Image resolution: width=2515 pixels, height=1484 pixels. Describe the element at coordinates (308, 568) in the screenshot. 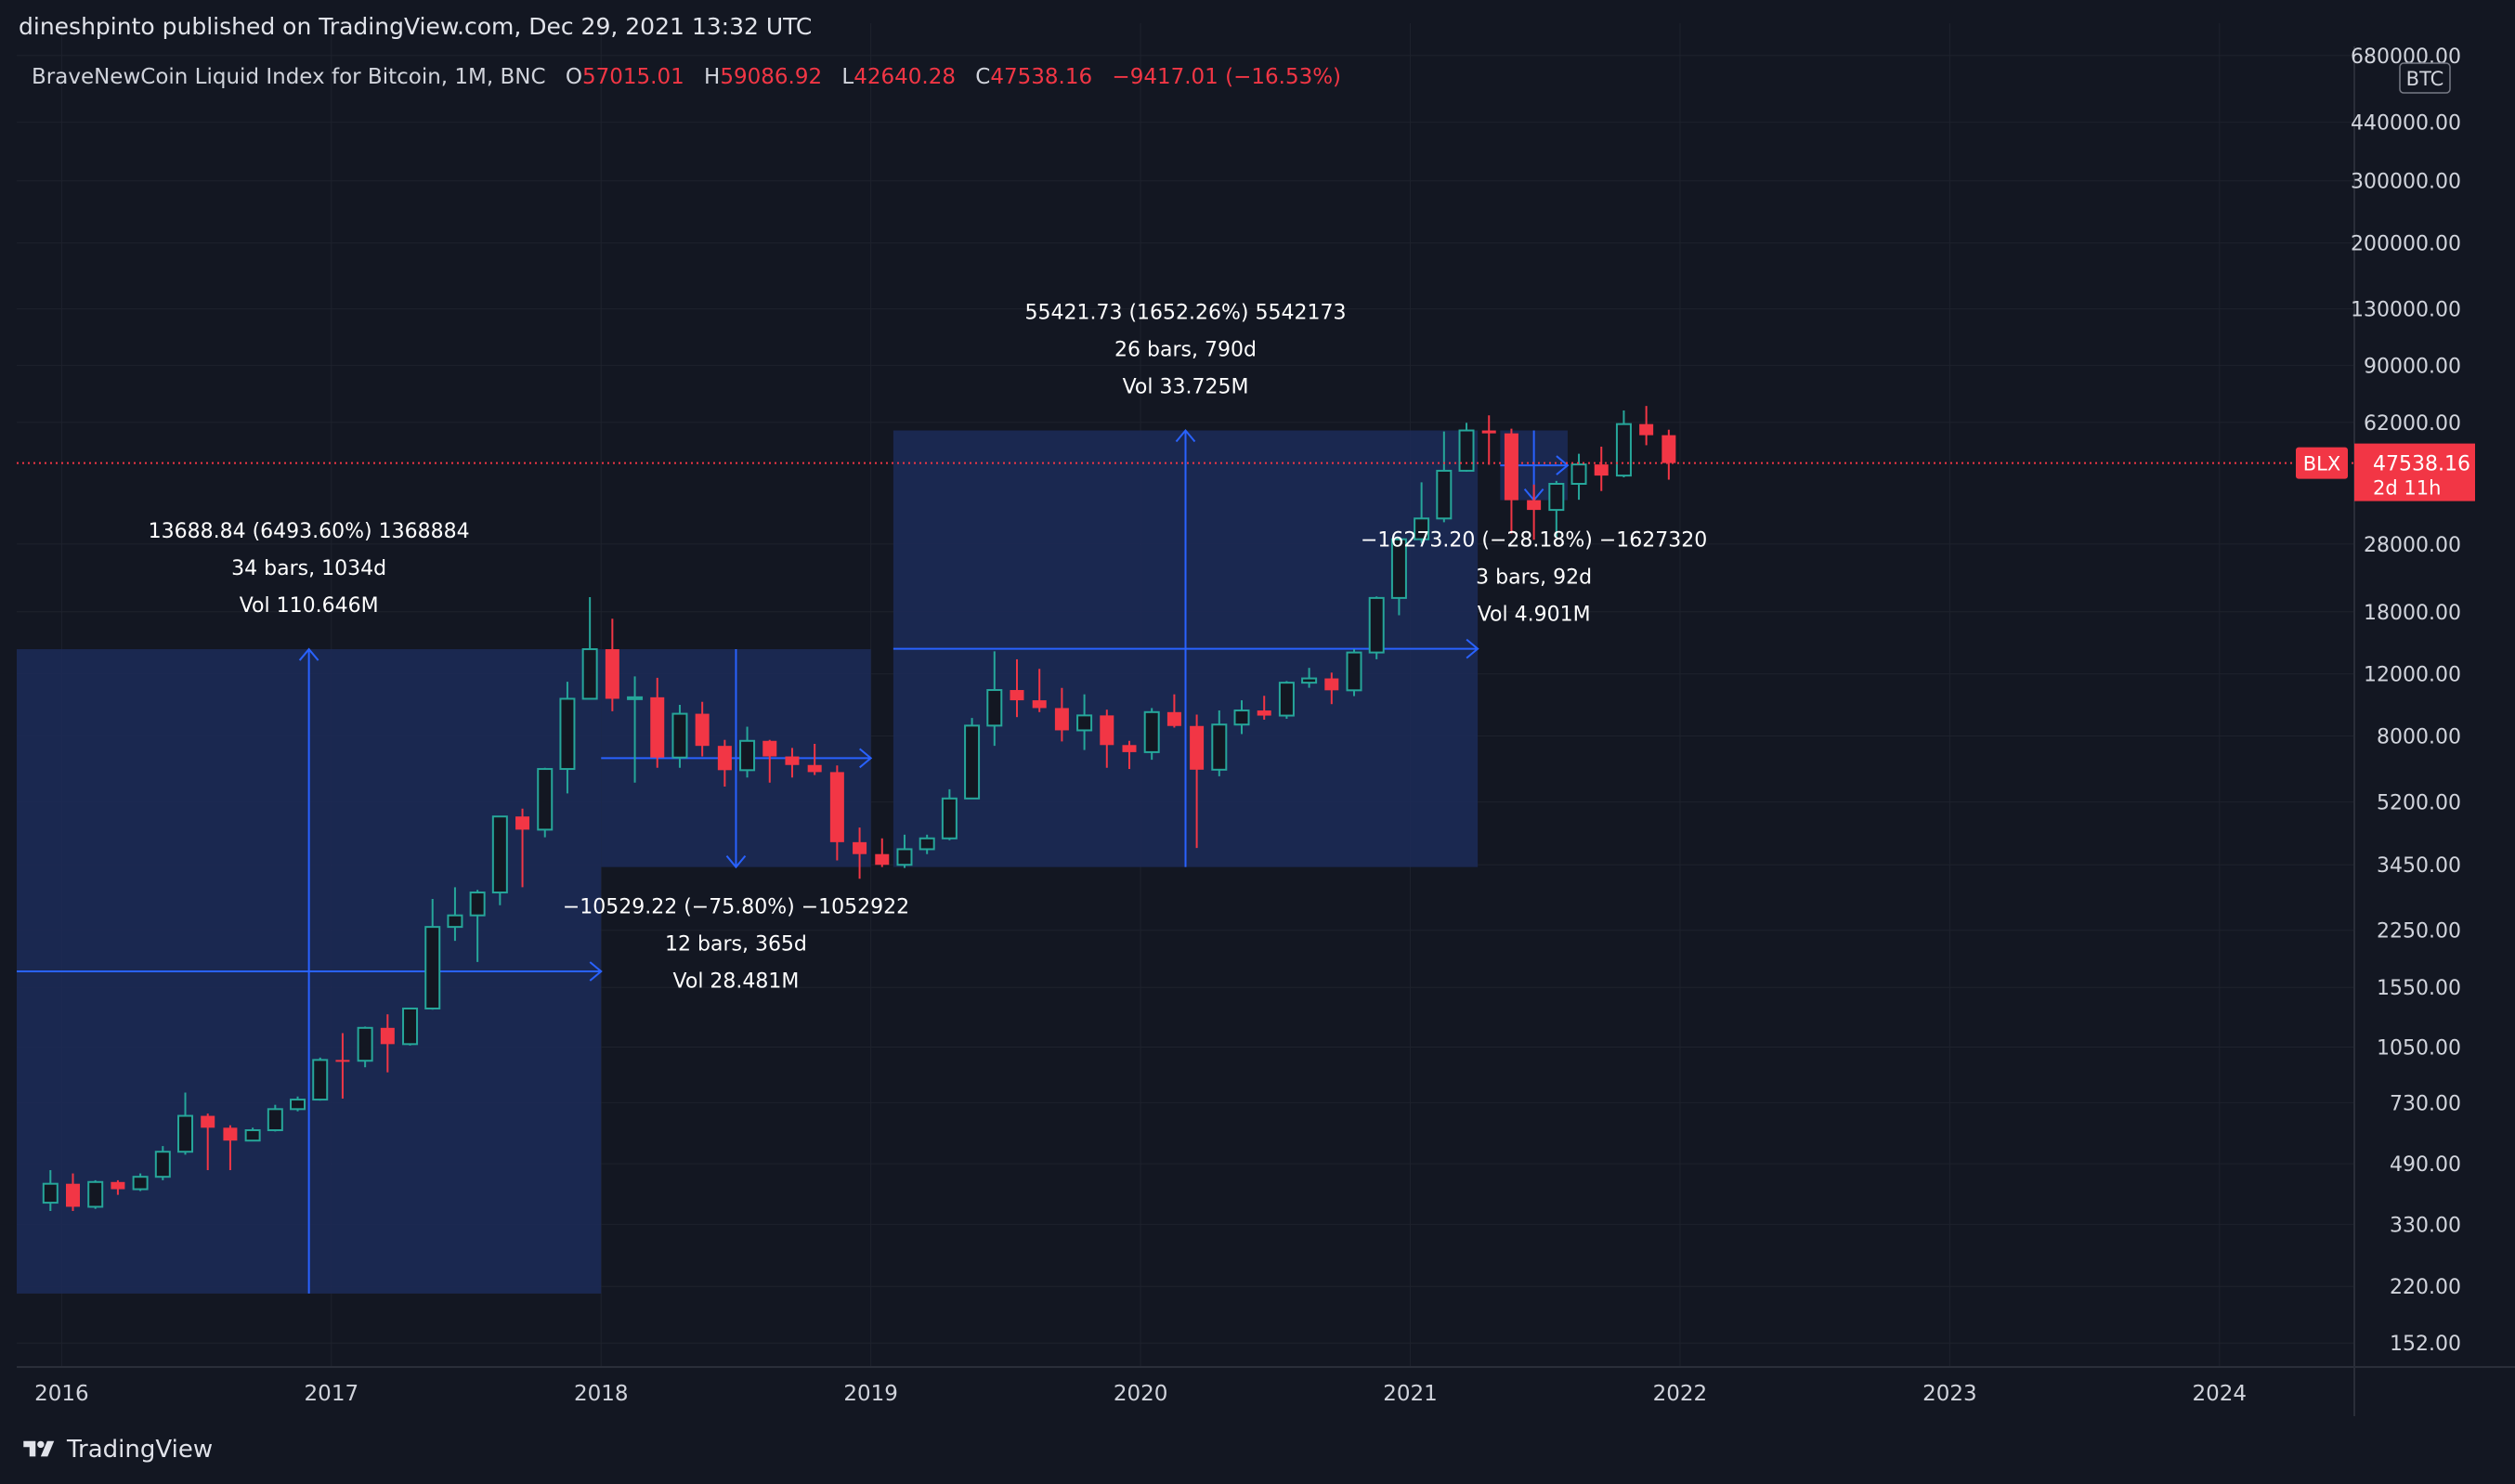

I see `measure-label-line: 34 bars, 1034d` at that location.